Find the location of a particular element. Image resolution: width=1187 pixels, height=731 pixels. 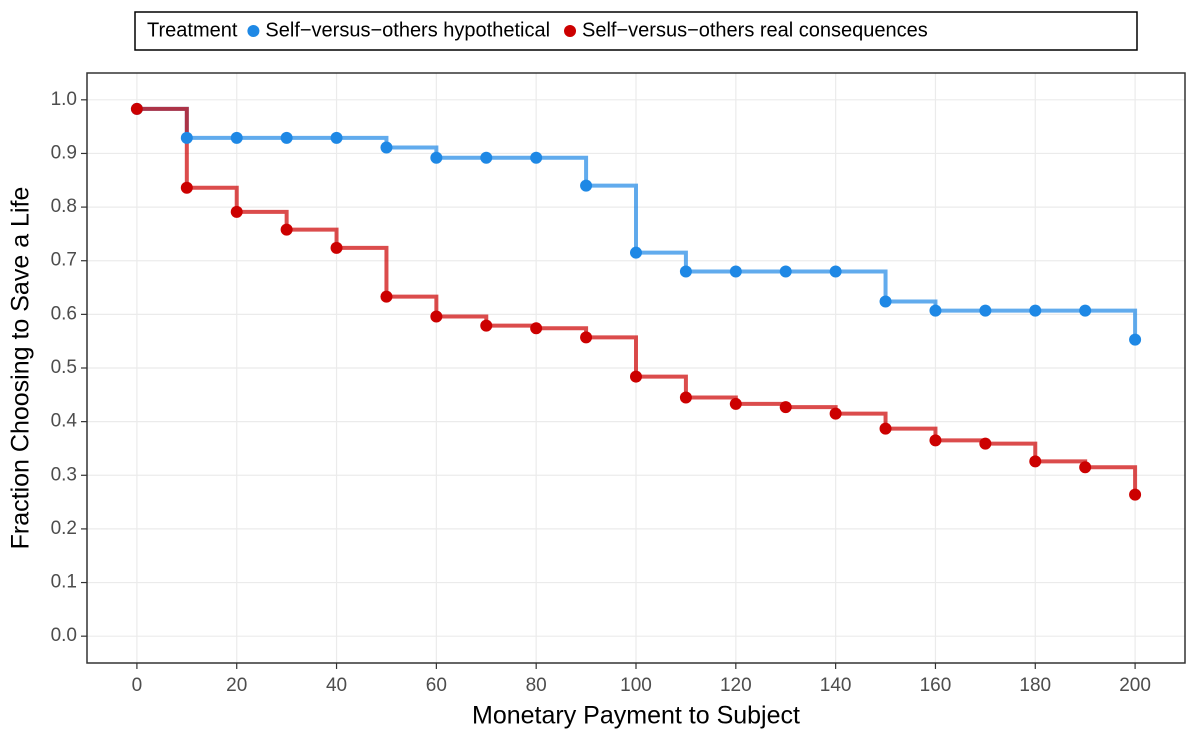

y-tick-label: 1.0 is located at coordinates (64, 99).